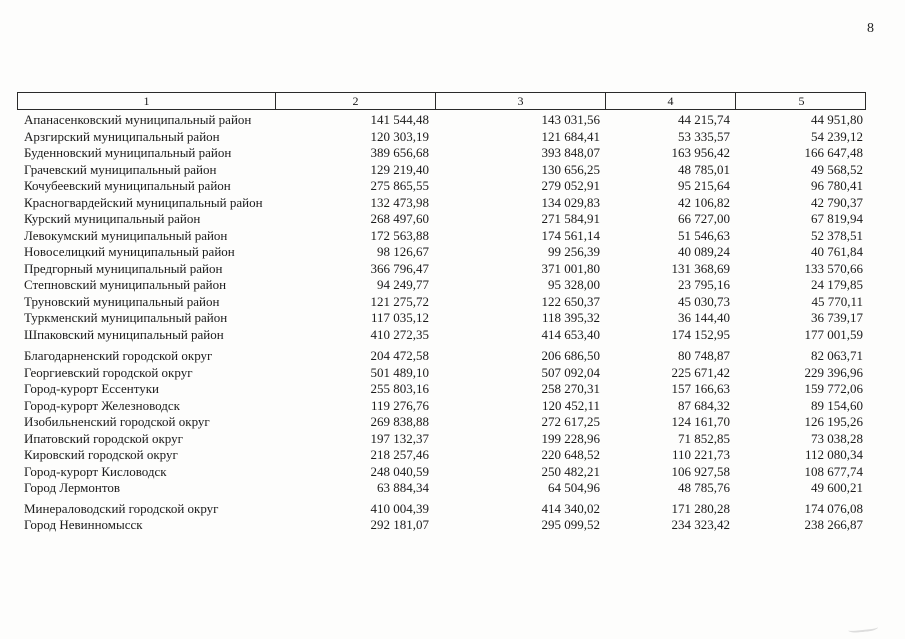 This screenshot has width=905, height=639. Describe the element at coordinates (570, 405) in the screenshot. I see `value-col-3: 120 452,11` at that location.